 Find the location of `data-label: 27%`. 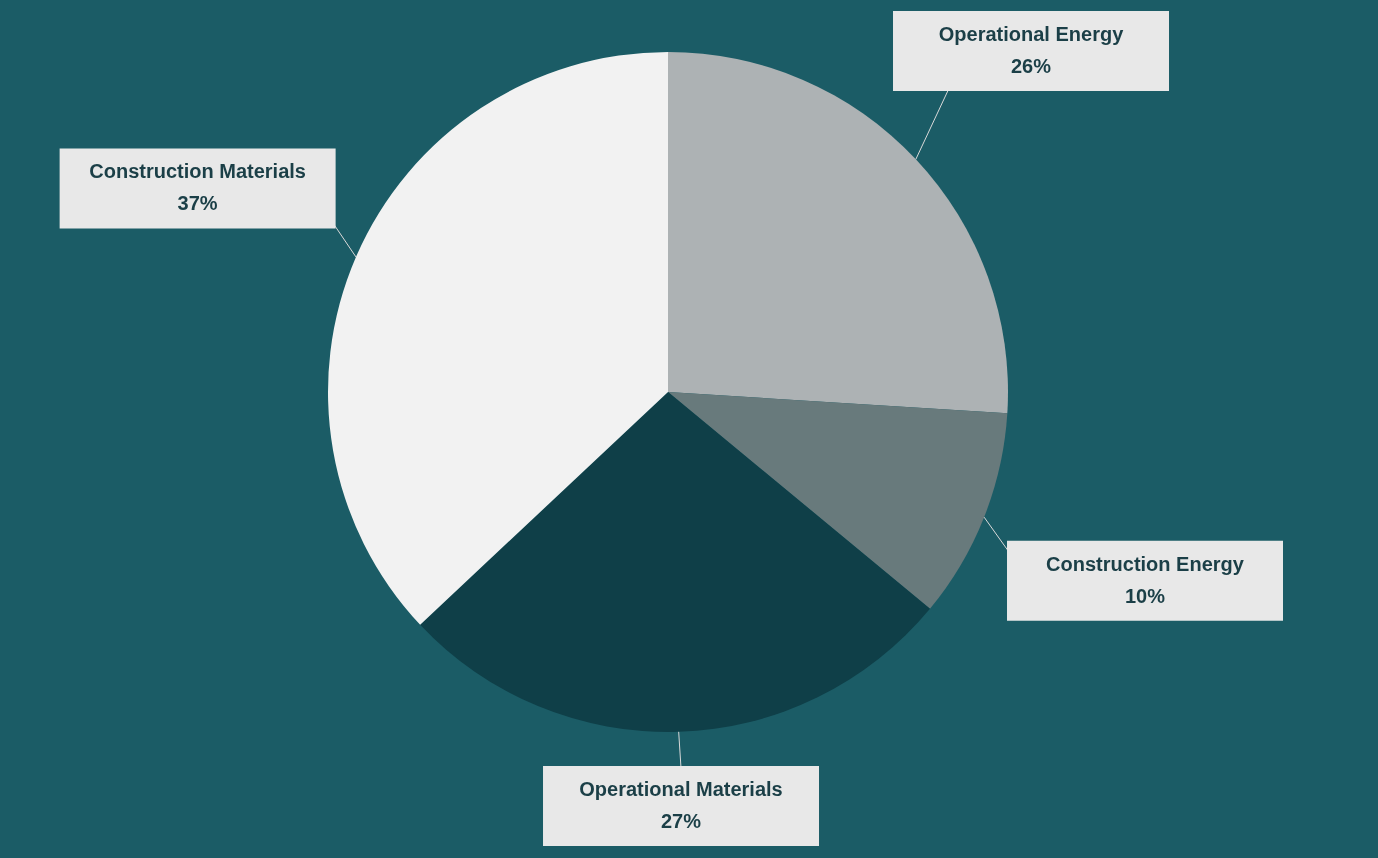

data-label: 27% is located at coordinates (681, 821).